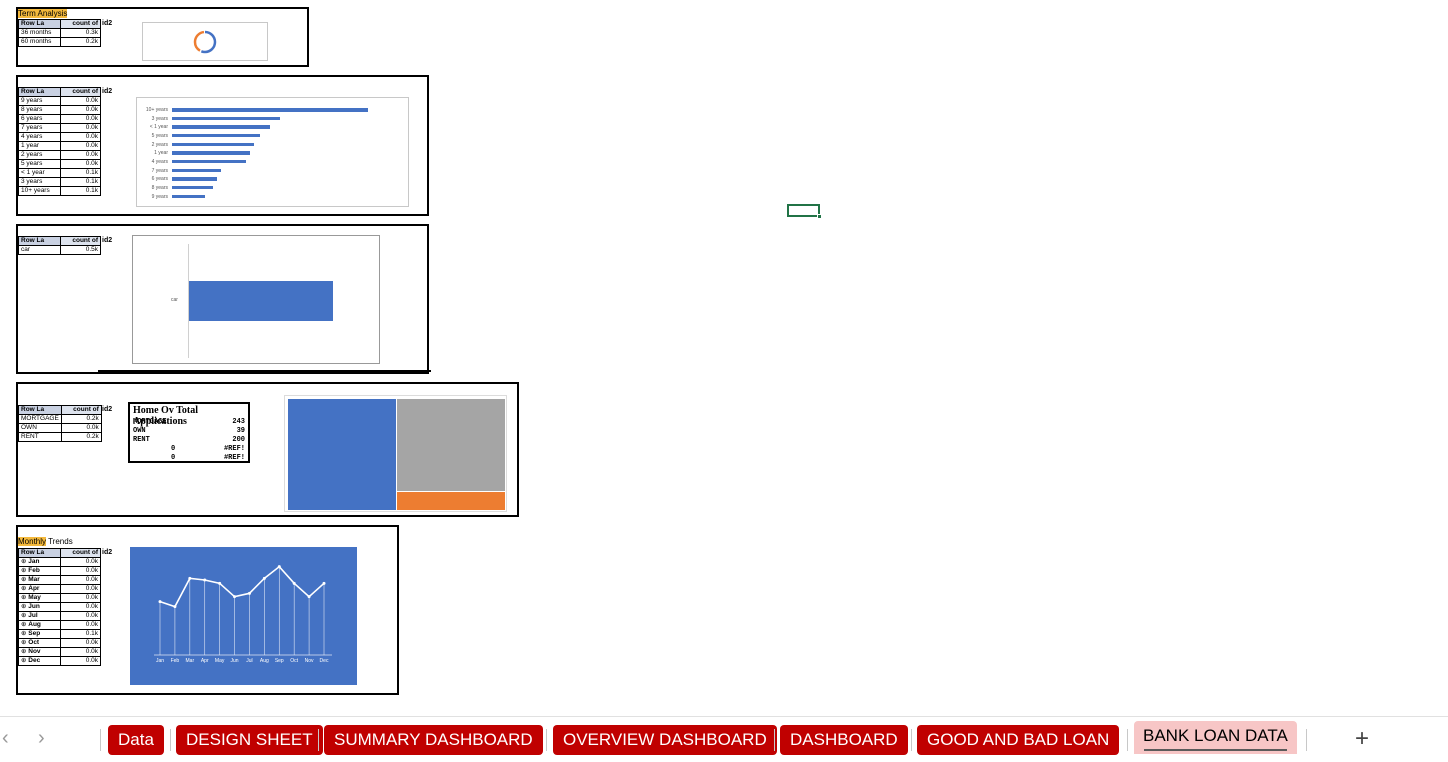  I want to click on pivot-row: 5 years 0.0k, so click(59, 164).